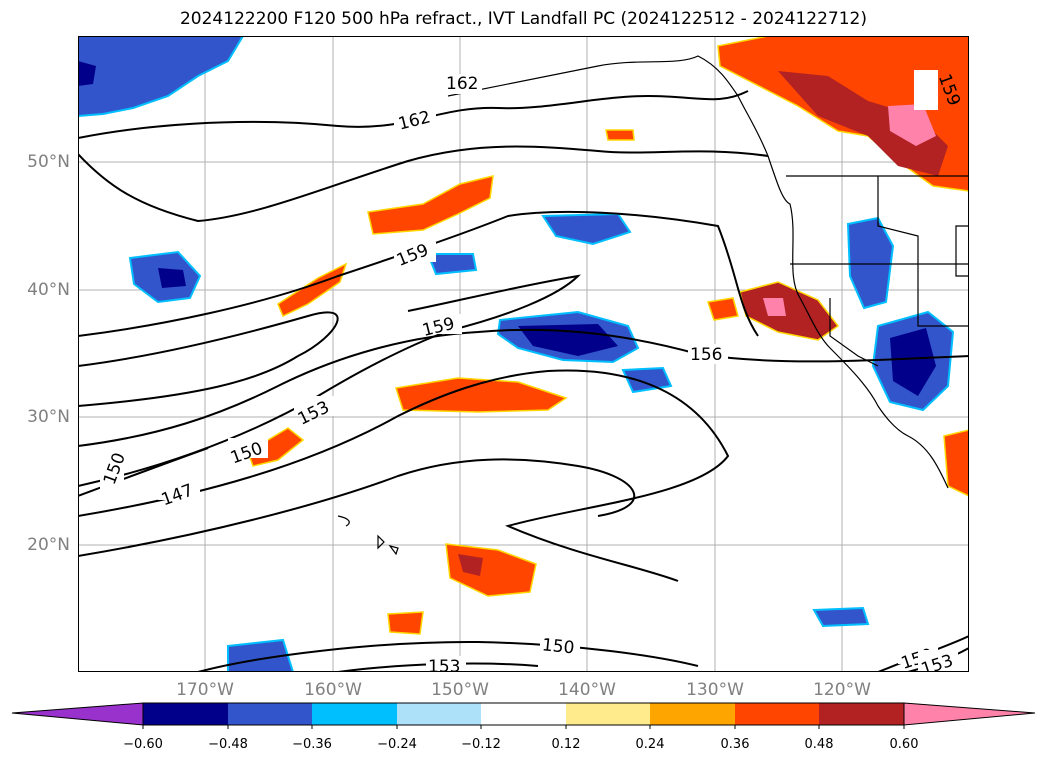 The image size is (1047, 765). What do you see at coordinates (228, 744) in the screenshot?
I see `colorbar-tick: −0.48` at bounding box center [228, 744].